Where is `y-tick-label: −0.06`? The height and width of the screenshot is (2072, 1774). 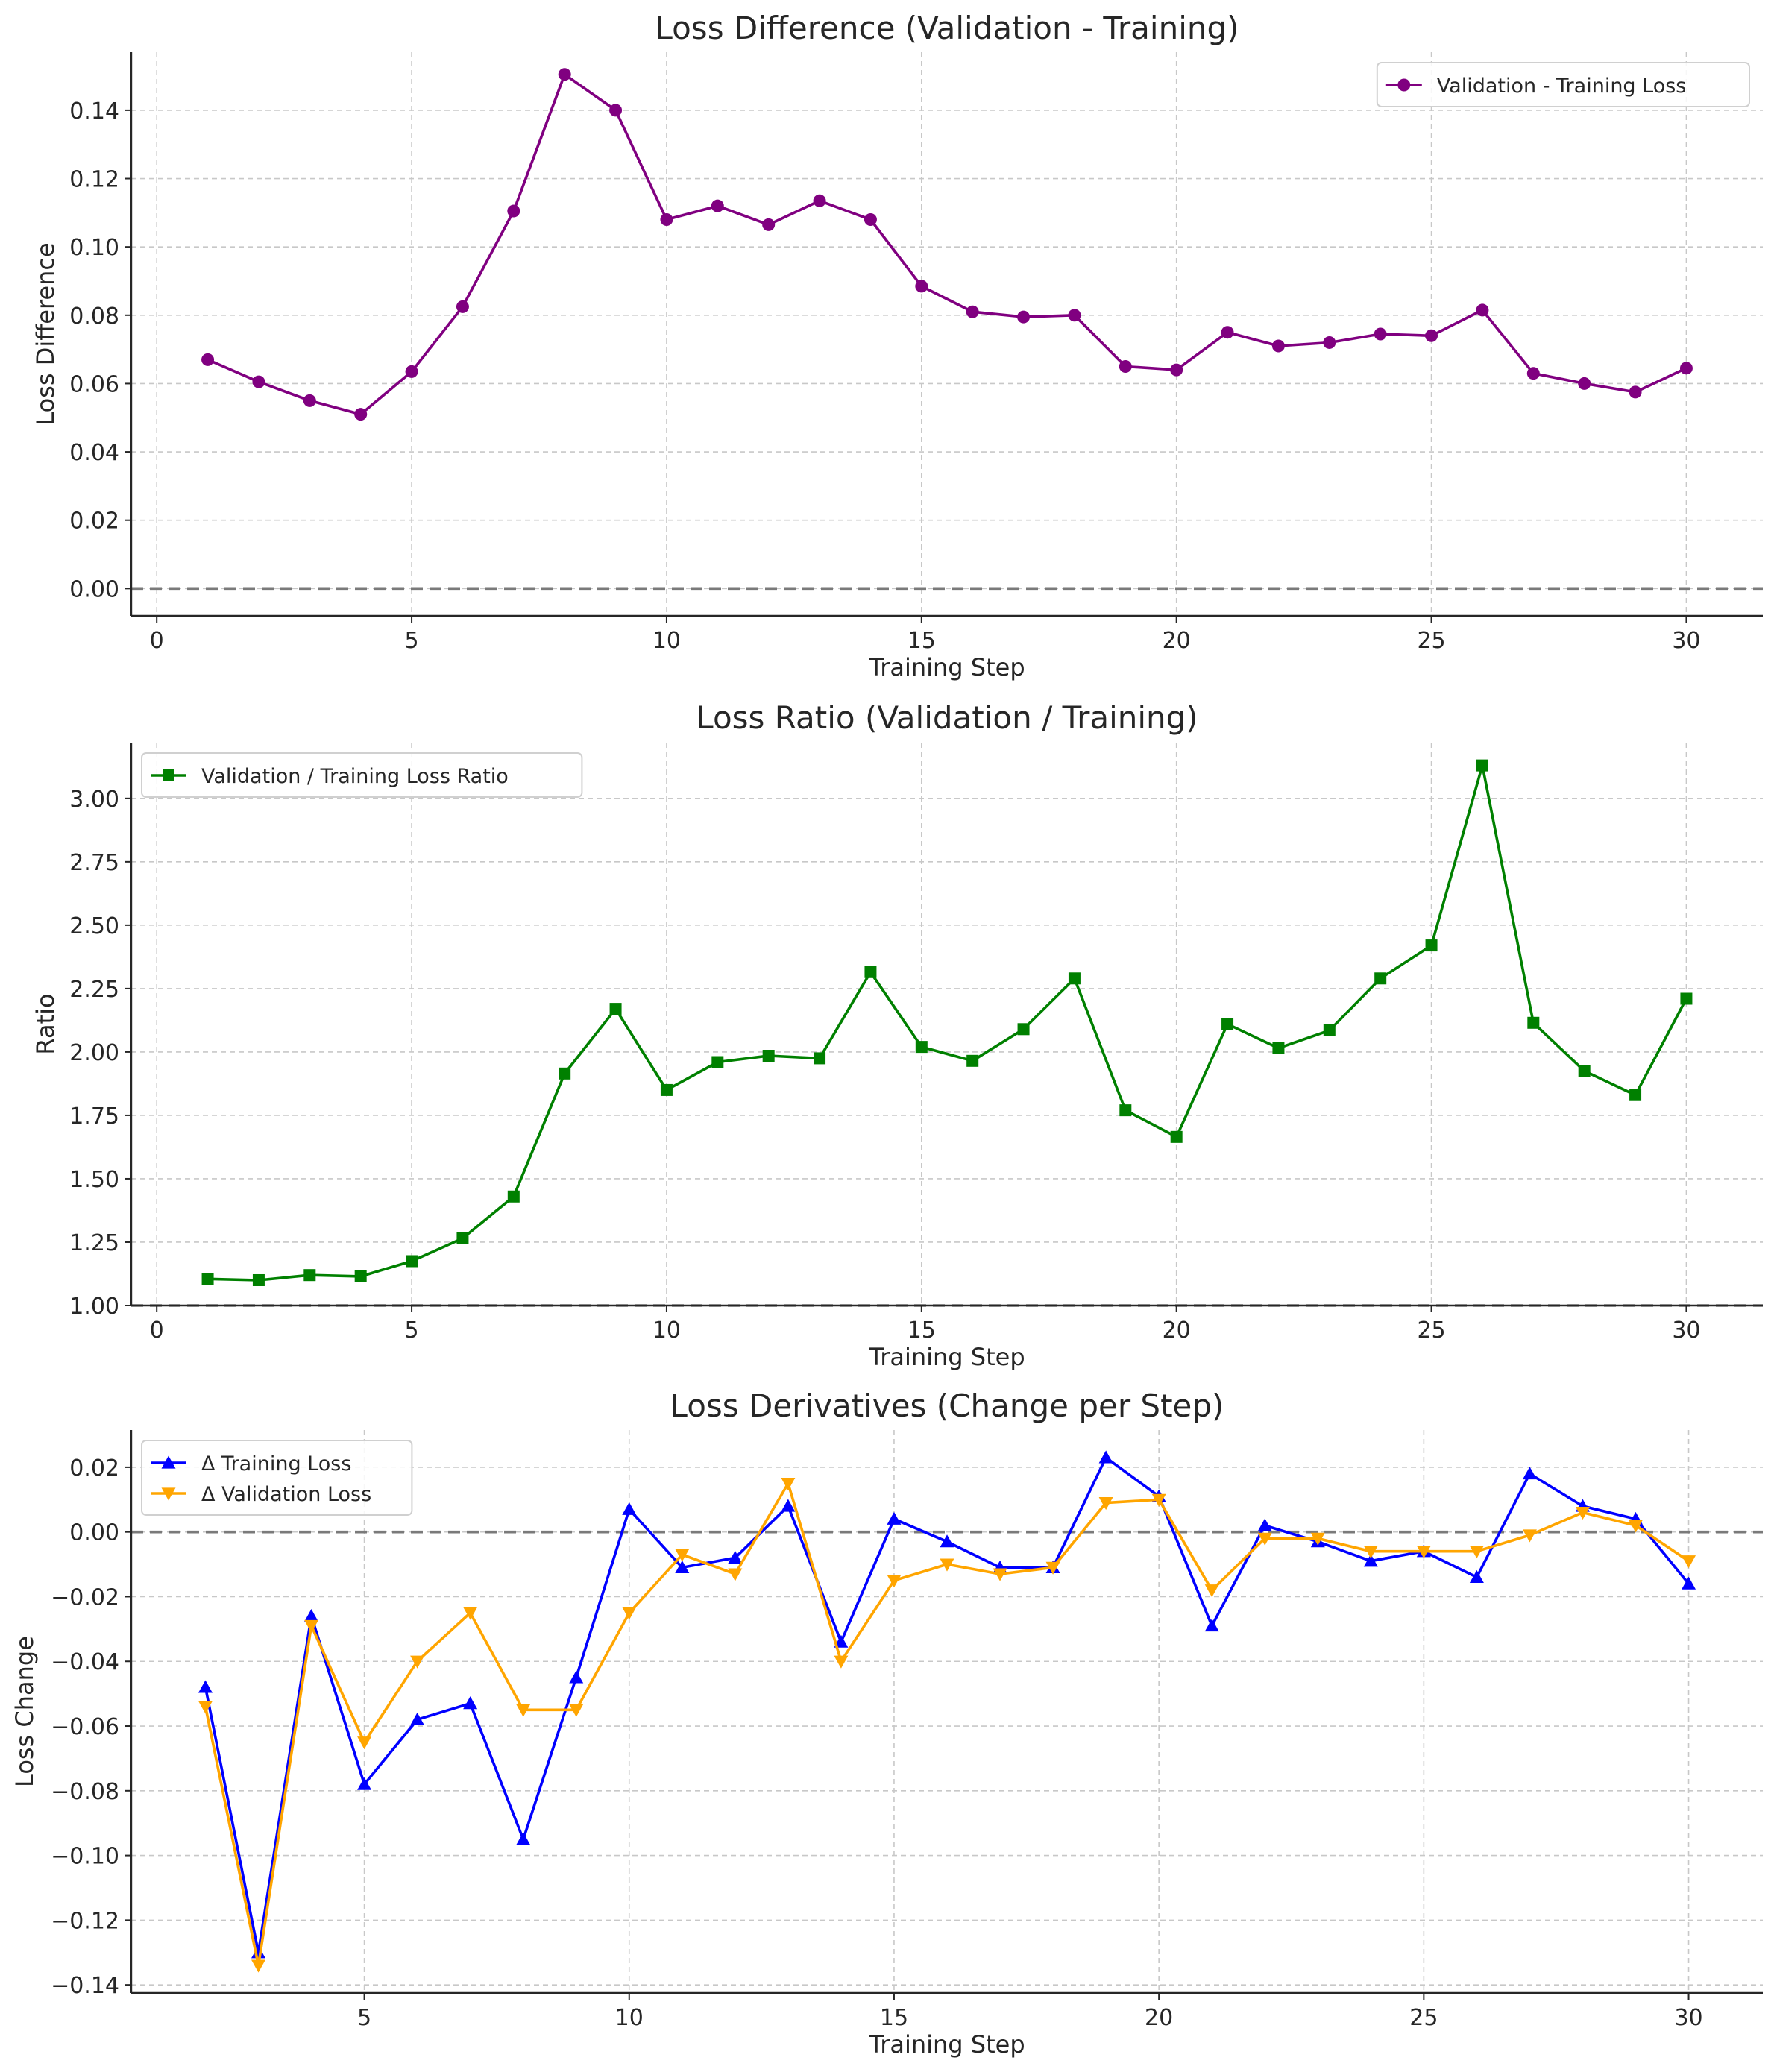
y-tick-label: −0.06 is located at coordinates (85, 1727).